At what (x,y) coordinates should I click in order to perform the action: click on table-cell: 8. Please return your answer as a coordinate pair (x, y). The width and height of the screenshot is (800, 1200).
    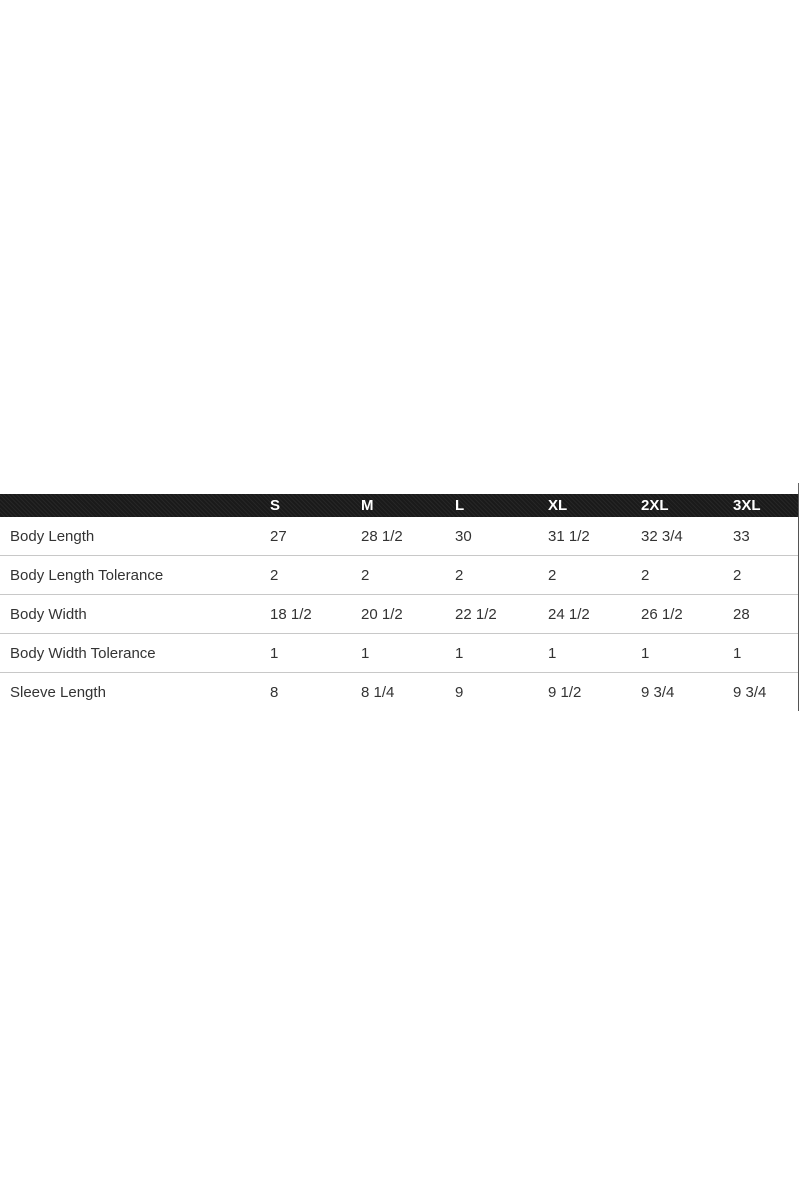
    Looking at the image, I should click on (274, 692).